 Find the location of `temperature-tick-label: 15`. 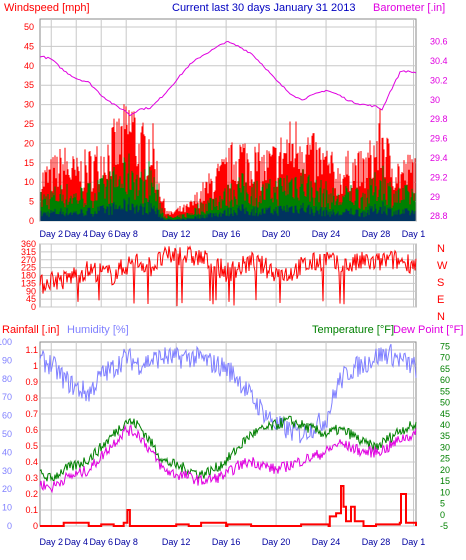

temperature-tick-label: 15 is located at coordinates (445, 481).